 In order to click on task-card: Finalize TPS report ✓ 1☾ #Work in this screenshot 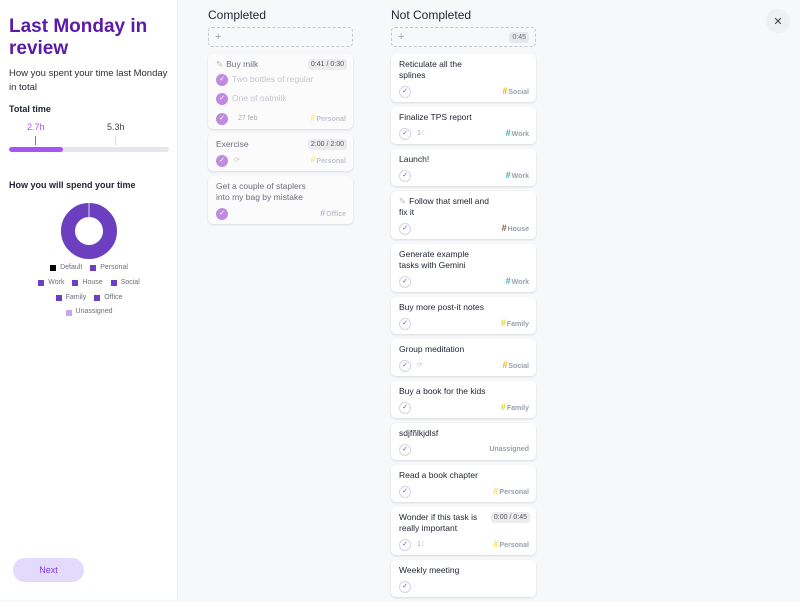, I will do `click(463, 125)`.